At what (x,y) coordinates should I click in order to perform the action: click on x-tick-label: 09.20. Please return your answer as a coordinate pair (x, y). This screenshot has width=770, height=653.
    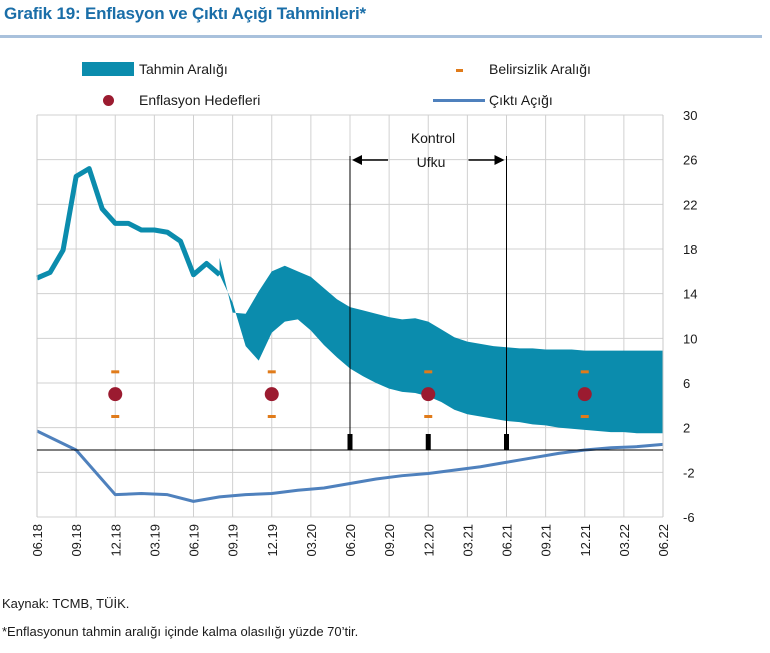
    Looking at the image, I should click on (389, 540).